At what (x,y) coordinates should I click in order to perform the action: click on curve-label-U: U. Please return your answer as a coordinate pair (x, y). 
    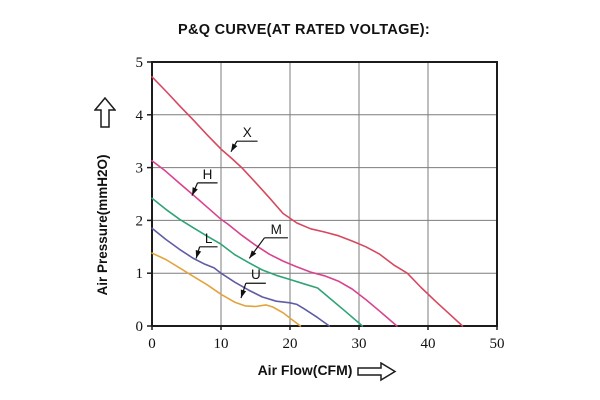
    Looking at the image, I should click on (253, 283).